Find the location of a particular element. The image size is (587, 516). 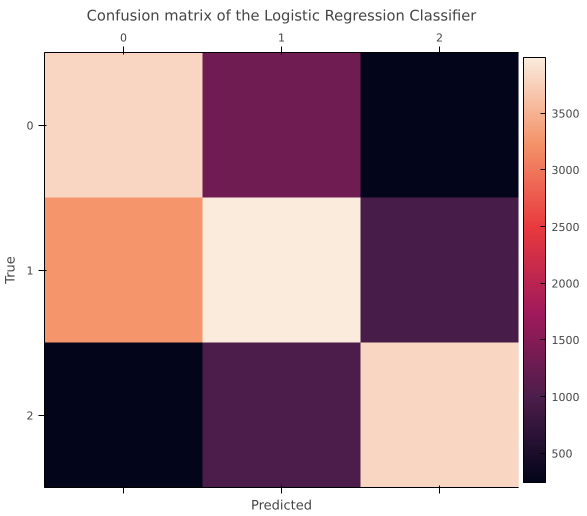

color-bar-label: 3500 is located at coordinates (566, 114).